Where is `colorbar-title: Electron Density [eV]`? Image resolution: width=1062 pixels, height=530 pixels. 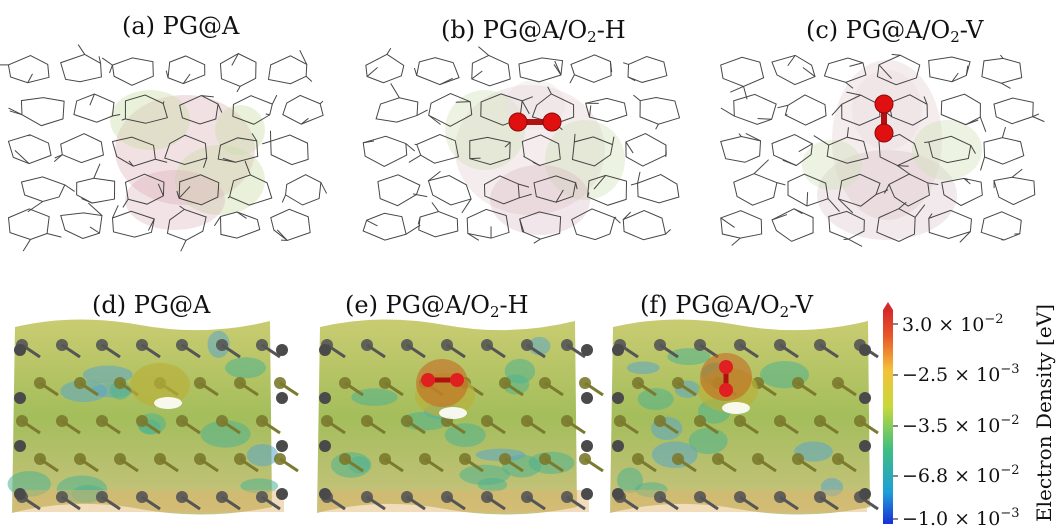 colorbar-title: Electron Density [eV] is located at coordinates (1044, 413).